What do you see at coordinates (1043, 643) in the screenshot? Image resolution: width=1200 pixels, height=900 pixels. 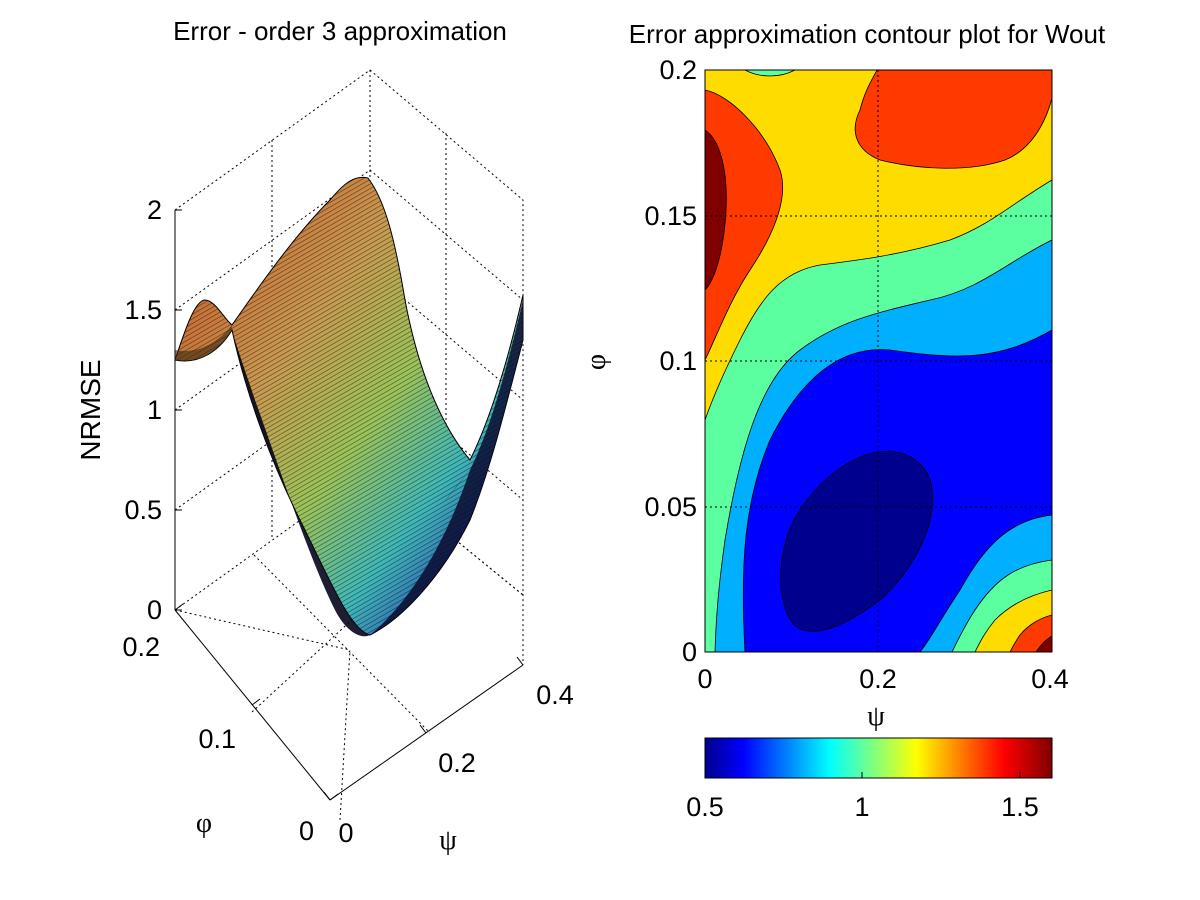 I see `contour-region-level-7b` at bounding box center [1043, 643].